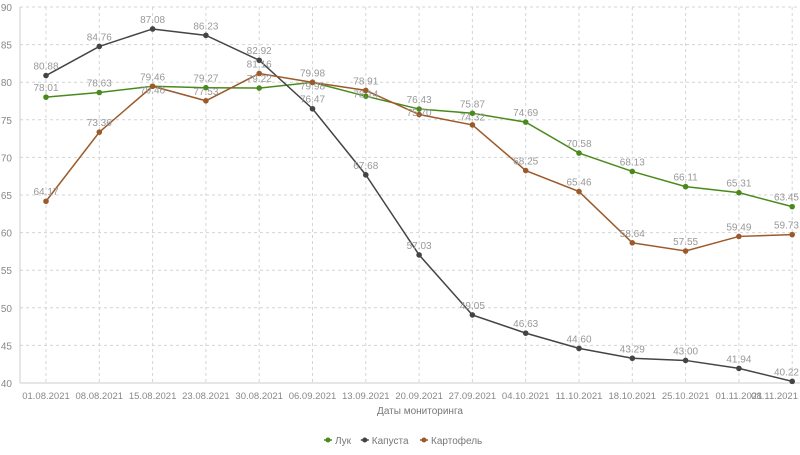 Image resolution: width=800 pixels, height=455 pixels. Describe the element at coordinates (99, 84) in the screenshot. I see `data-label: 78.63` at that location.